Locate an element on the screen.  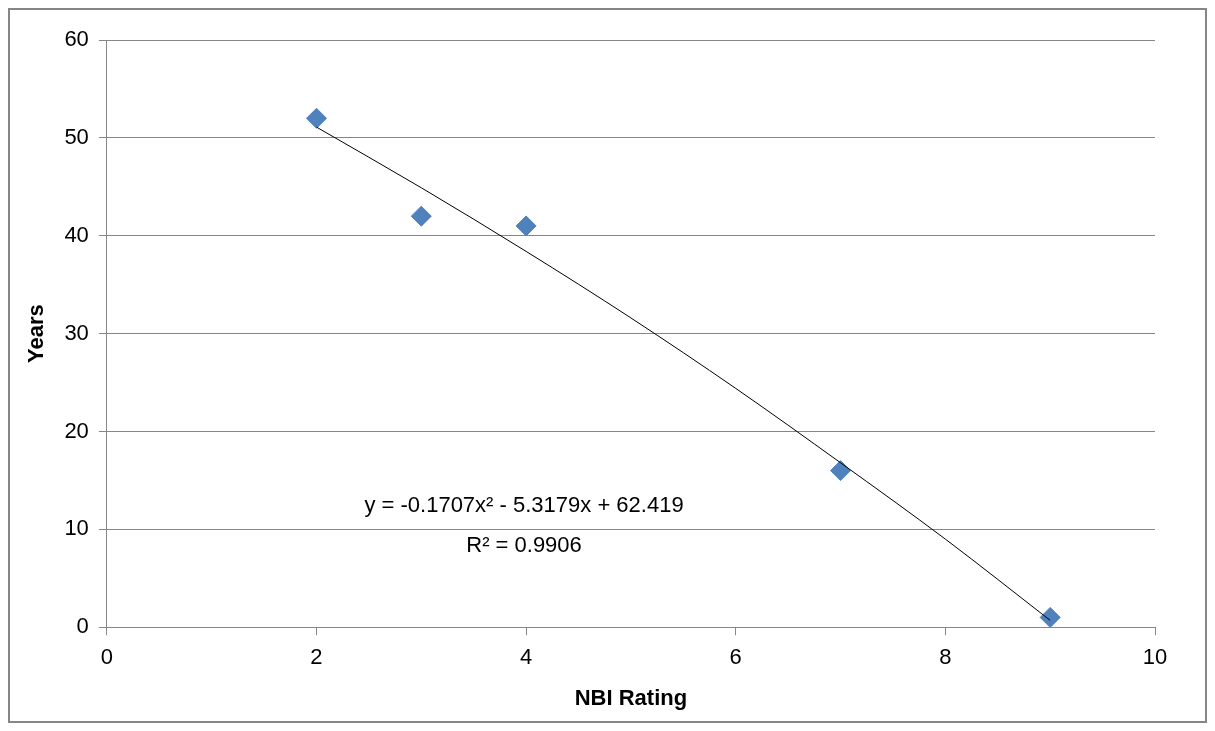
y-tick-label: 40 is located at coordinates (76, 234).